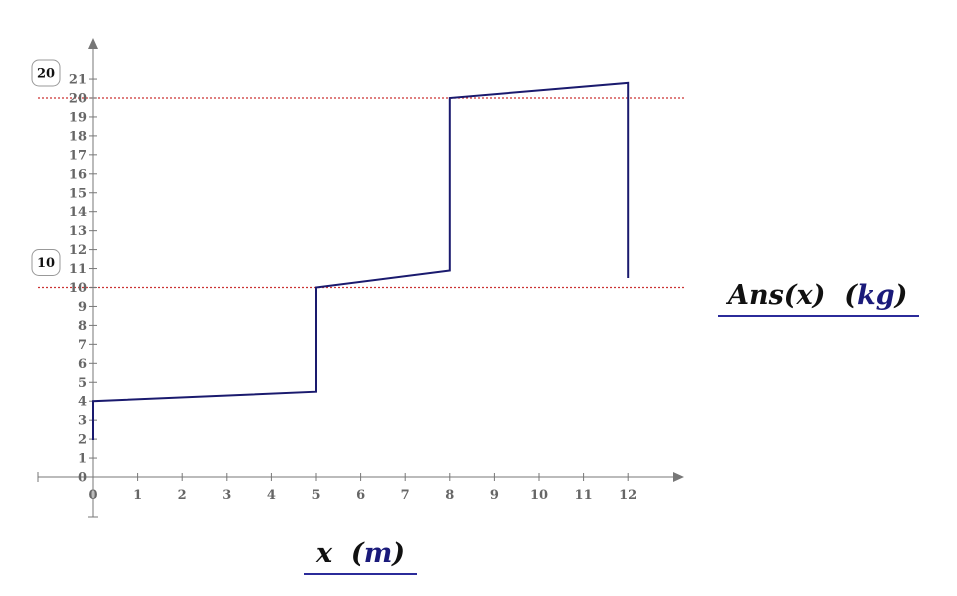 The width and height of the screenshot is (957, 596). Describe the element at coordinates (78, 174) in the screenshot. I see `y-tick-label-16: 16` at that location.